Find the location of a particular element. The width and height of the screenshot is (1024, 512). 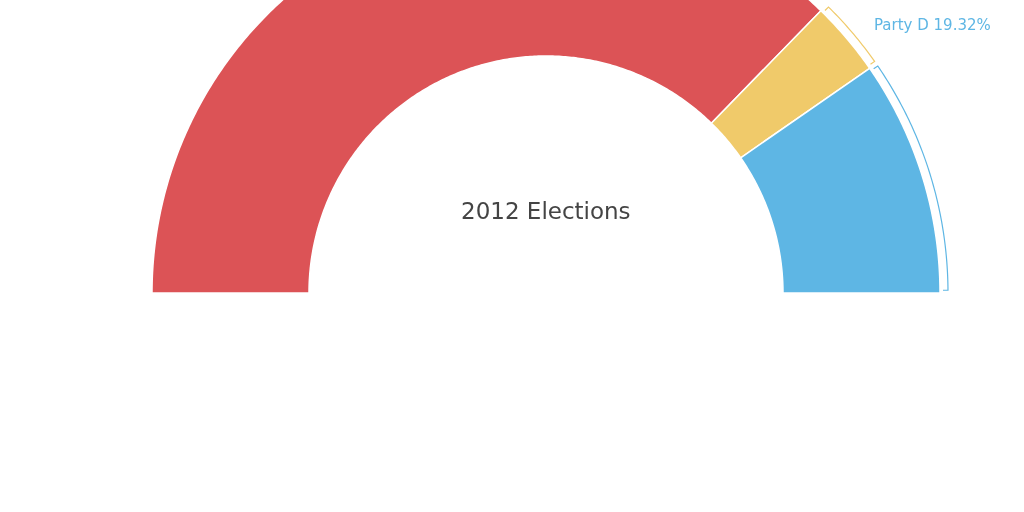

text: 2012 Elections is located at coordinates (546, 211).